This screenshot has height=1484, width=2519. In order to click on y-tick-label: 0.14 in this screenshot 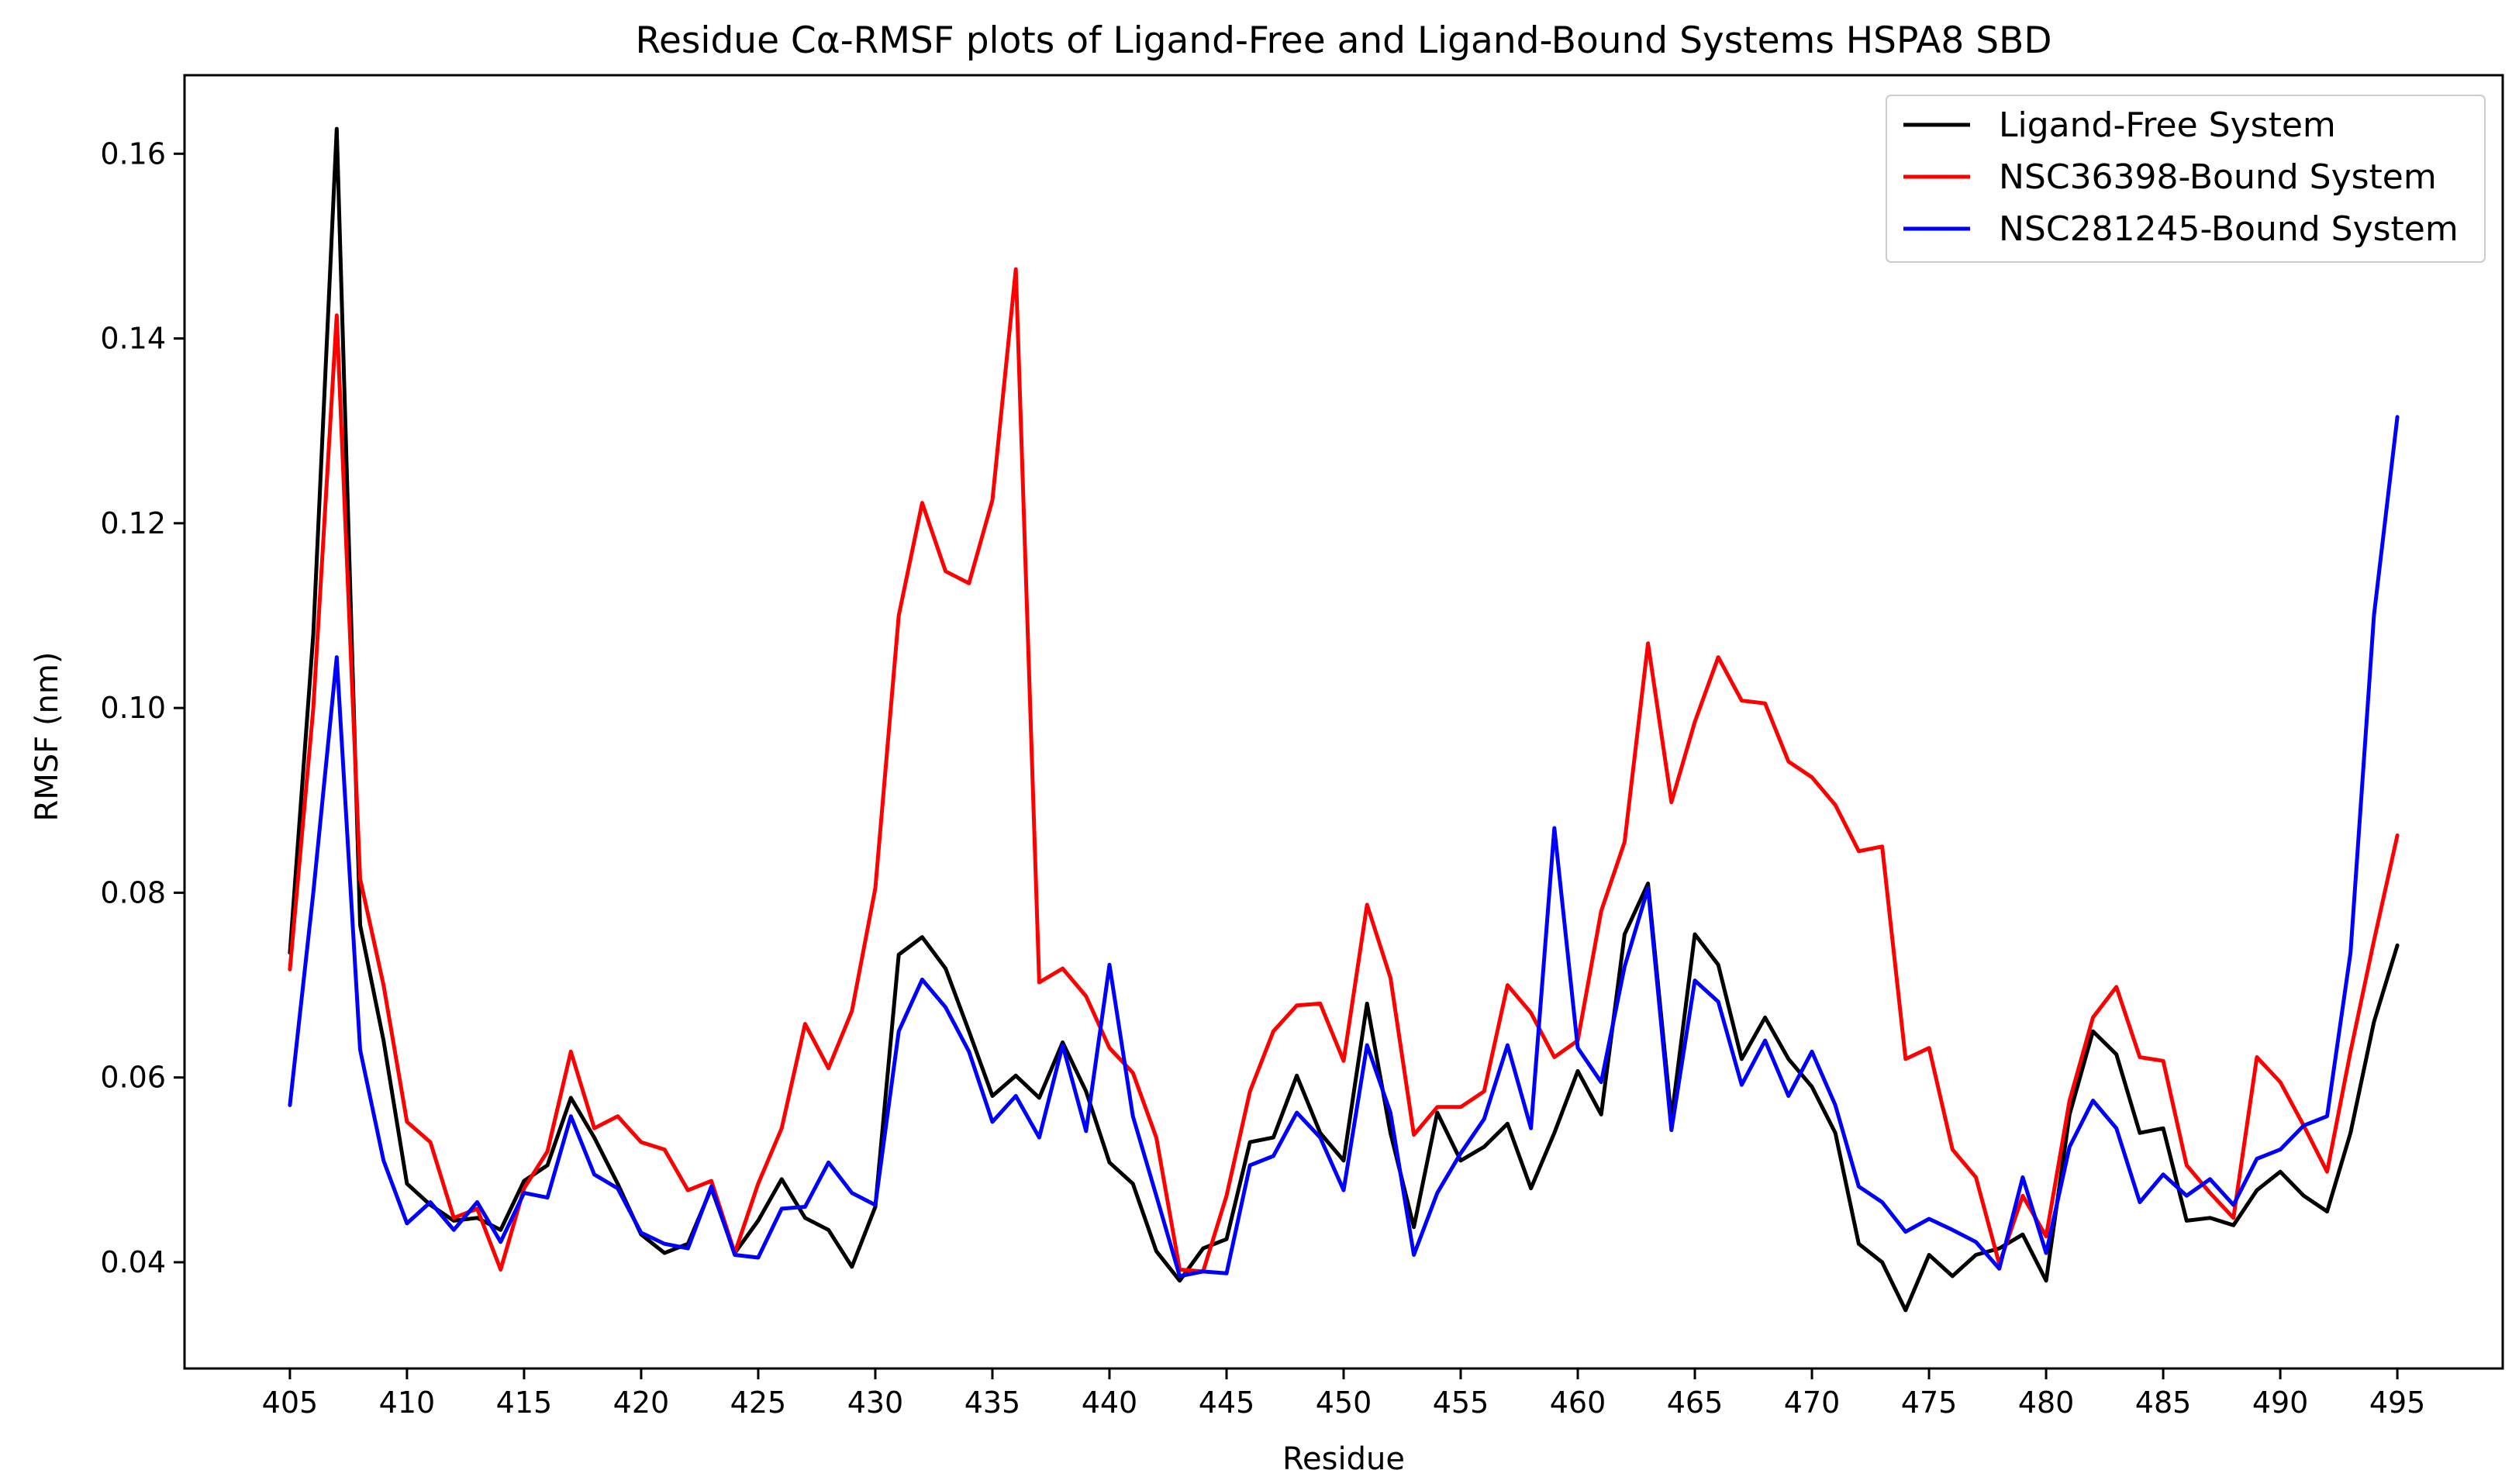, I will do `click(133, 339)`.